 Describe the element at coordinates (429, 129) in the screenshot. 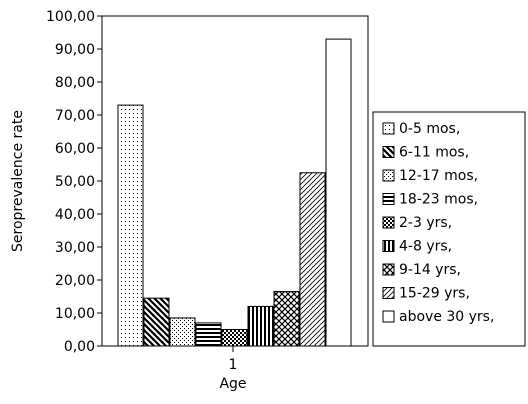

I see `legend-label-1: 0-5 mos,` at that location.